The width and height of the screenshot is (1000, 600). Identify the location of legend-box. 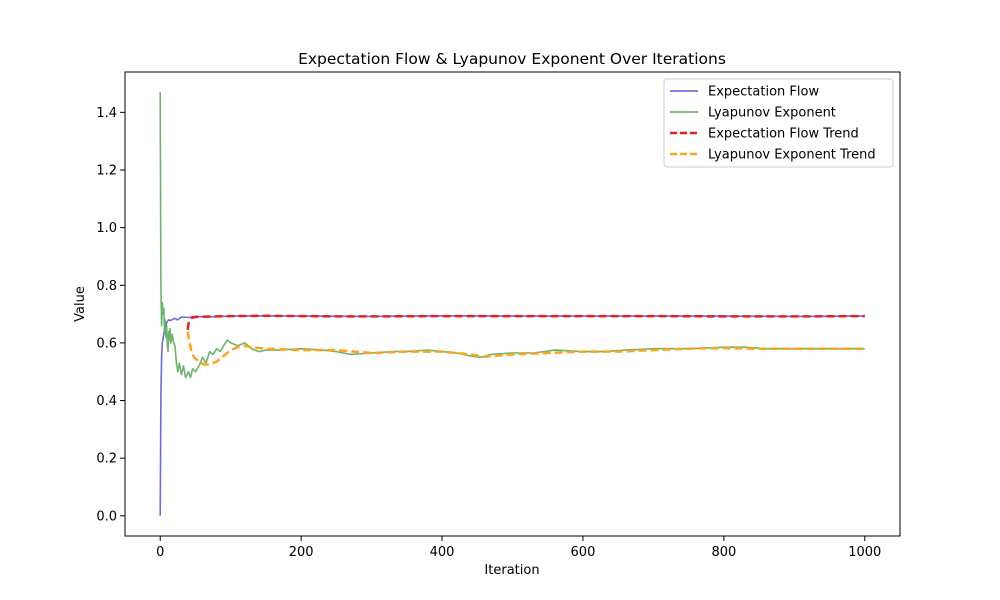
(778, 123).